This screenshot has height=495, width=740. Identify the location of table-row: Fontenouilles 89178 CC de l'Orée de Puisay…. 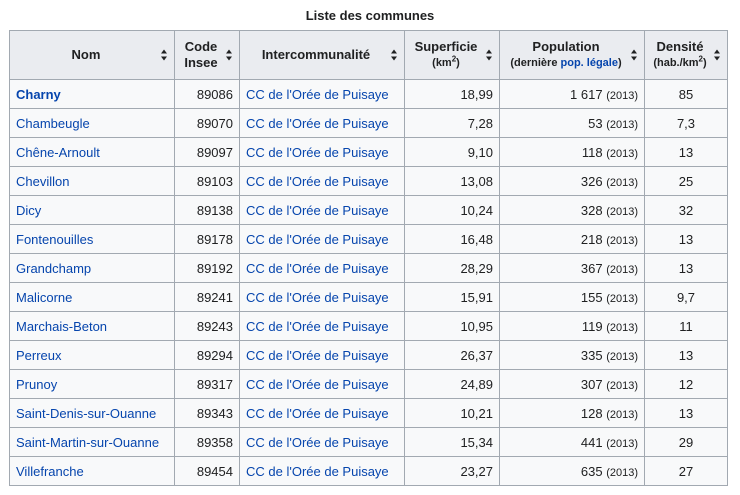
(368, 239).